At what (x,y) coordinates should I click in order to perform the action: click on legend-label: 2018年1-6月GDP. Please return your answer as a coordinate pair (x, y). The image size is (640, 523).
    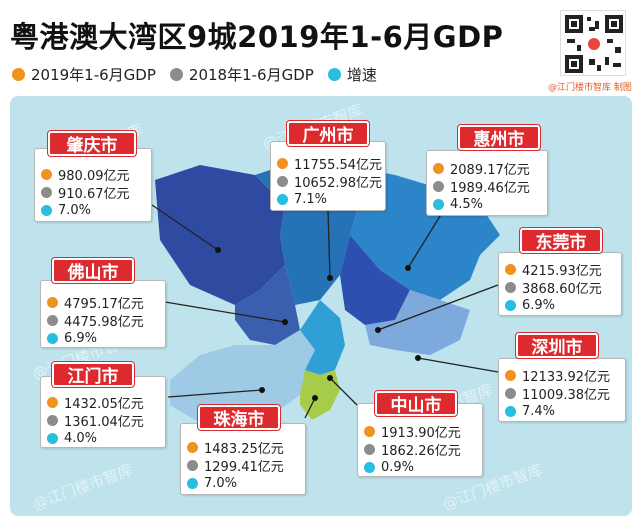
    Looking at the image, I should click on (251, 75).